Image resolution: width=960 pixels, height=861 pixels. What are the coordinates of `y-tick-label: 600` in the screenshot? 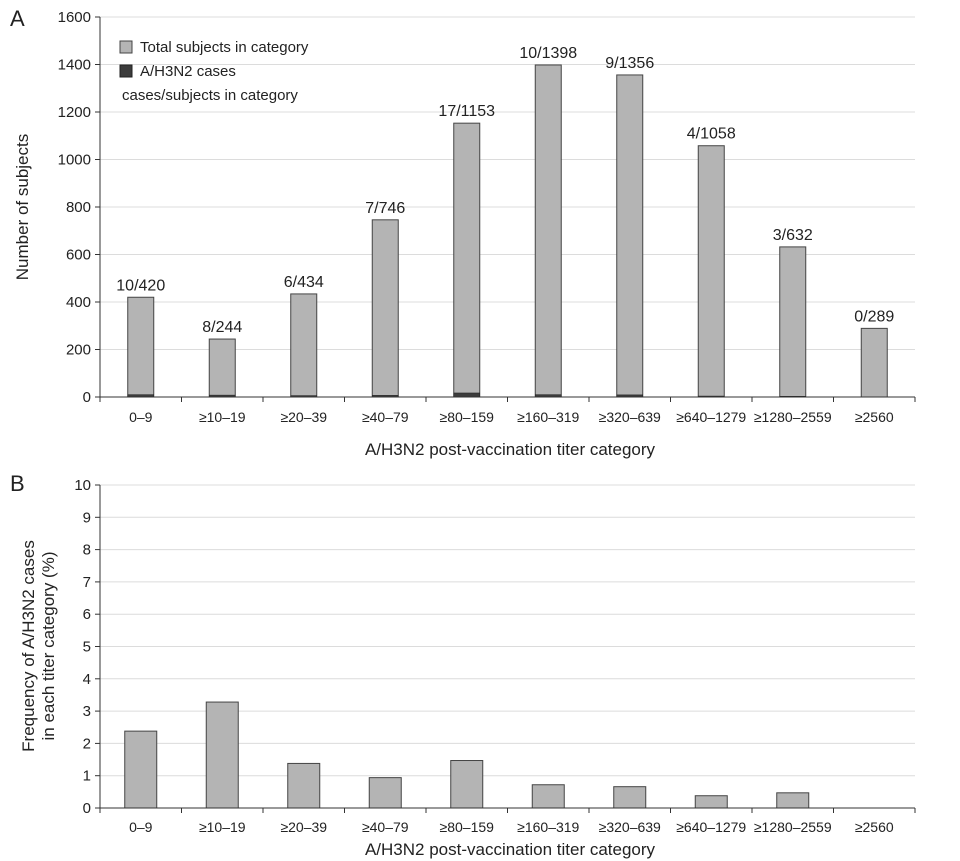 It's located at (78, 255).